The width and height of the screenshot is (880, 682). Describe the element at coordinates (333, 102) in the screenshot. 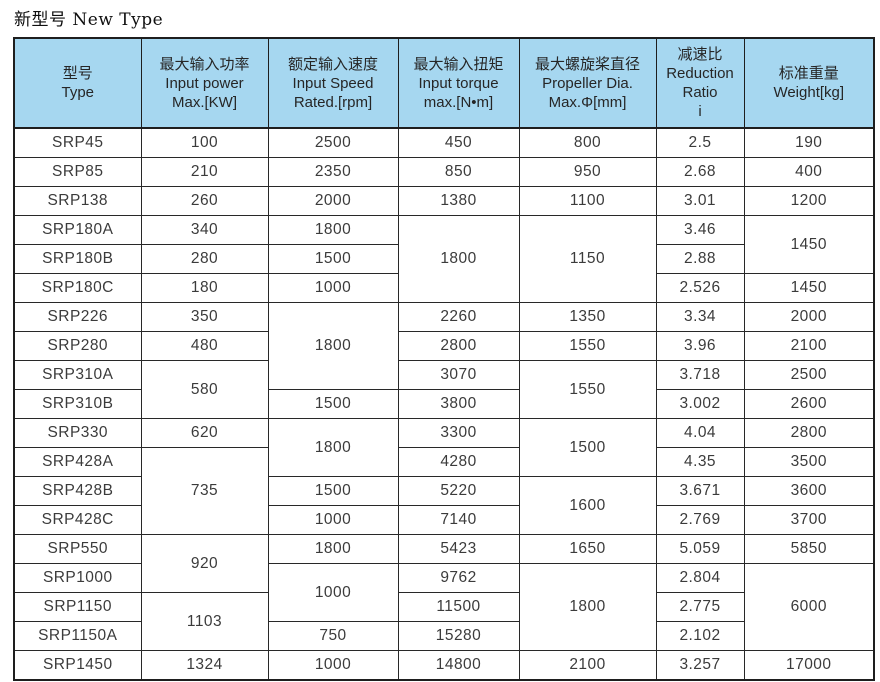

I see `col-header-line: Rated.[rpm]` at that location.